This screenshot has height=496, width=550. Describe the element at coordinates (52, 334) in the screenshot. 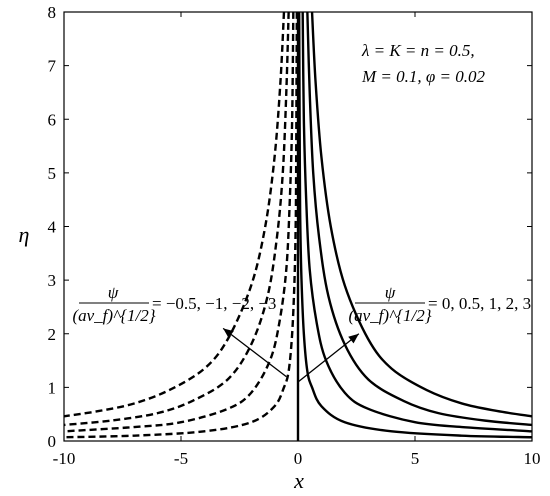

I see `y-tick-label: 2` at that location.